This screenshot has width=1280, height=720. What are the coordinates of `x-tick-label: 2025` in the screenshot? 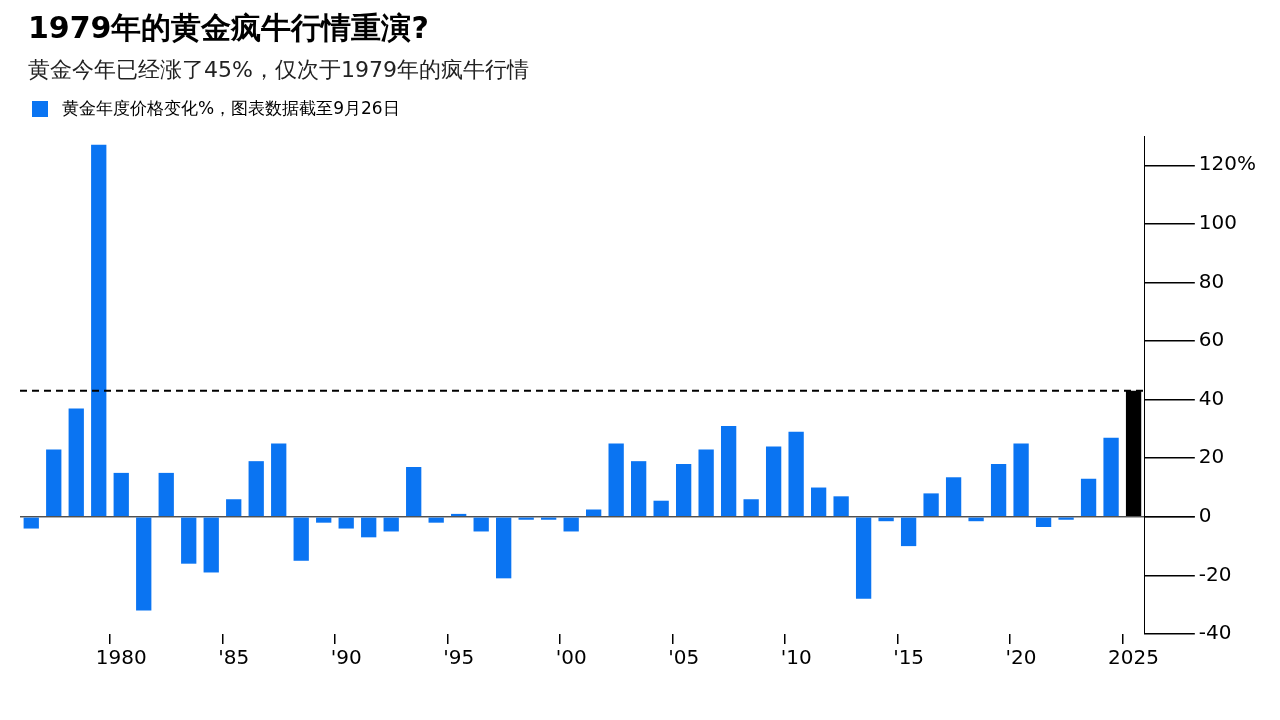 It's located at (1134, 657).